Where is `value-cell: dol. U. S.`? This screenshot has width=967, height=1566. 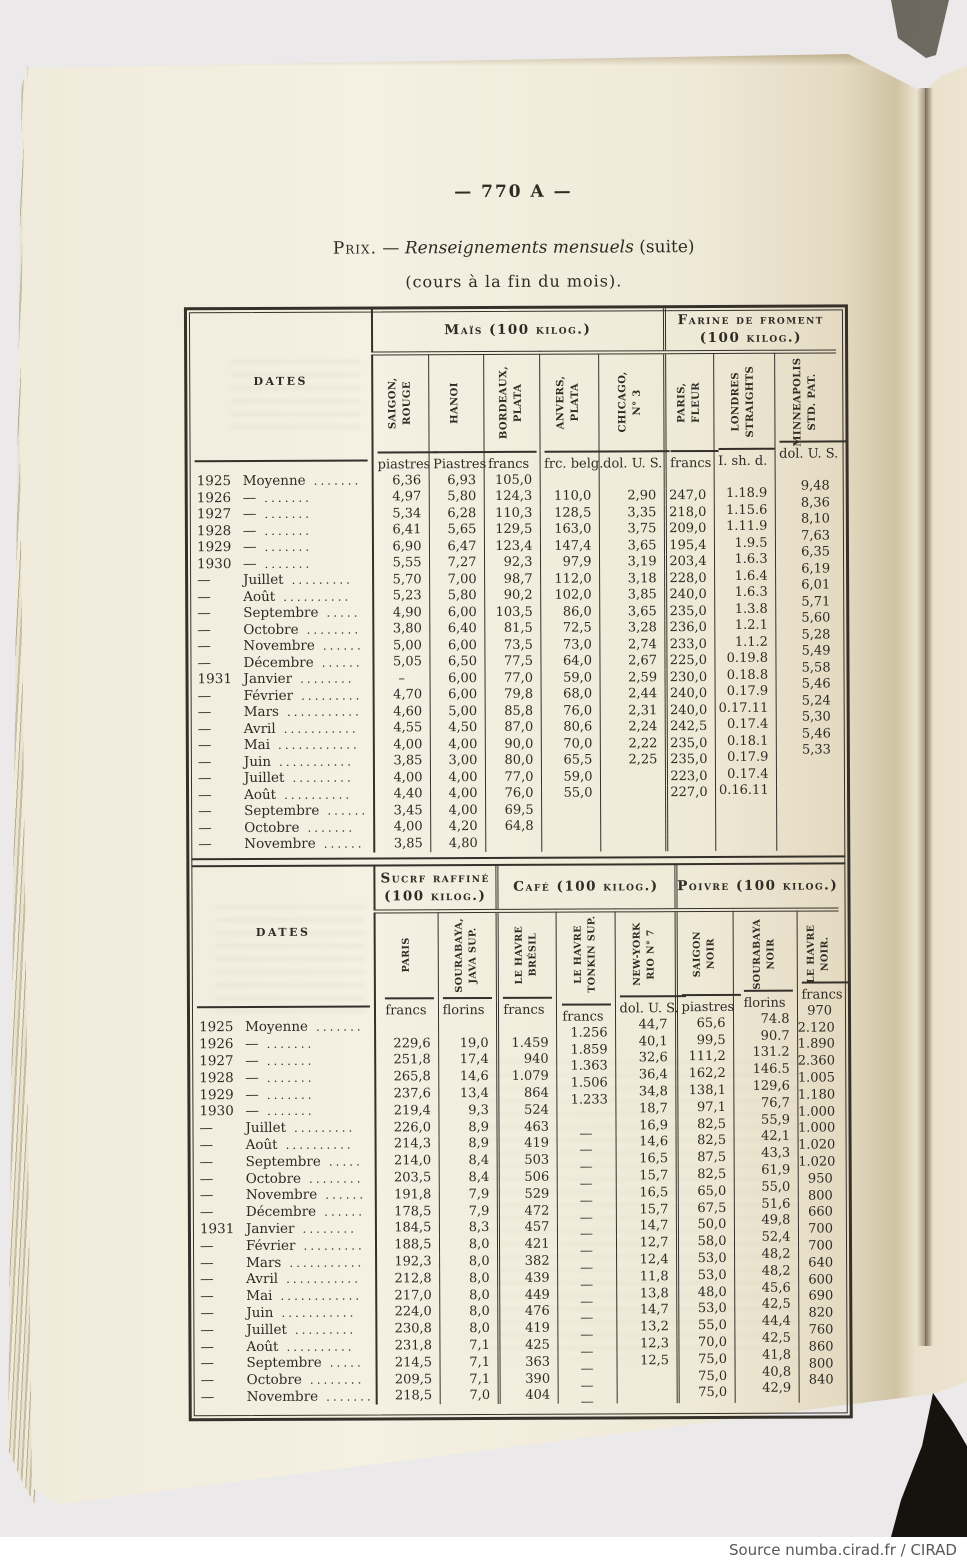 value-cell: dol. U. S. is located at coordinates (634, 461).